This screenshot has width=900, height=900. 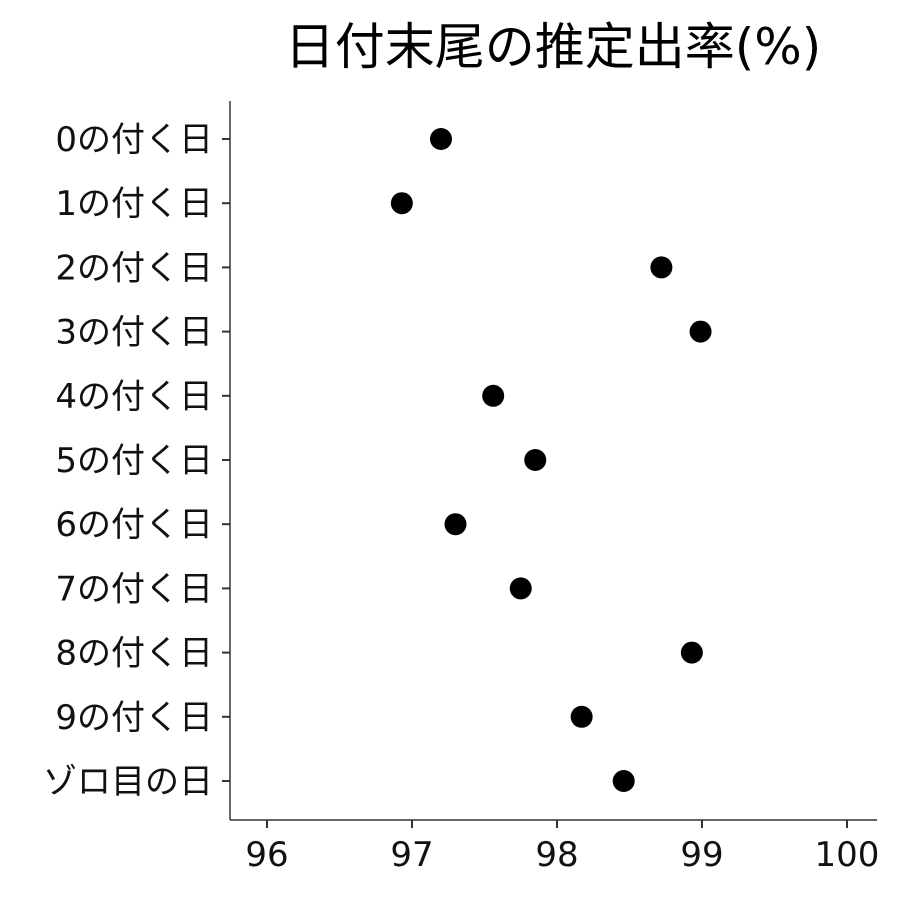 What do you see at coordinates (701, 855) in the screenshot?
I see `x-tick-label: 99` at bounding box center [701, 855].